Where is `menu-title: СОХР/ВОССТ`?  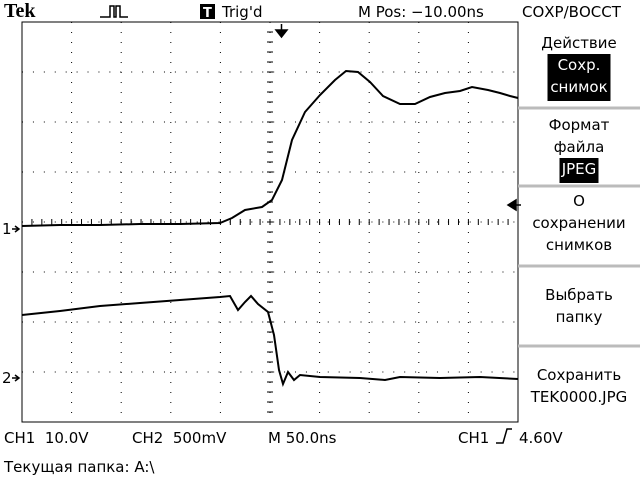 menu-title: СОХР/ВОССТ is located at coordinates (572, 12).